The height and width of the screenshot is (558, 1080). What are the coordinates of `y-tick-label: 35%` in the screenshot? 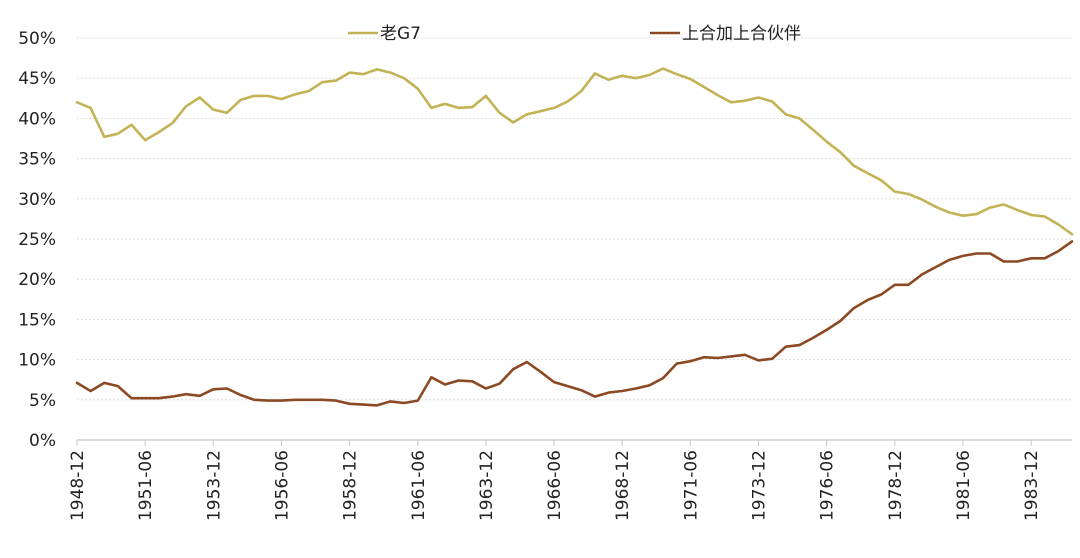 It's located at (37, 160).